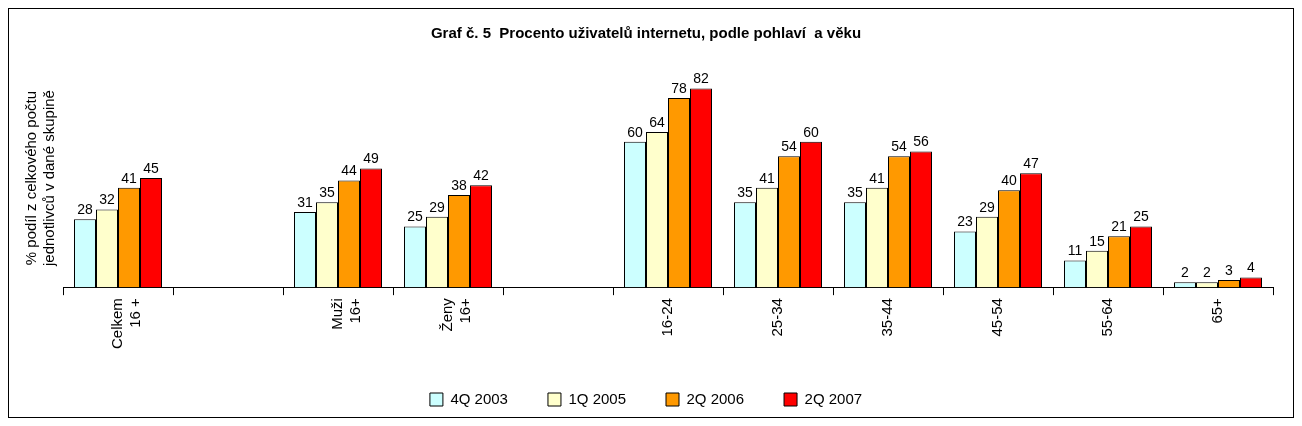 The image size is (1302, 426). Describe the element at coordinates (107, 199) in the screenshot. I see `data-label: 32` at that location.